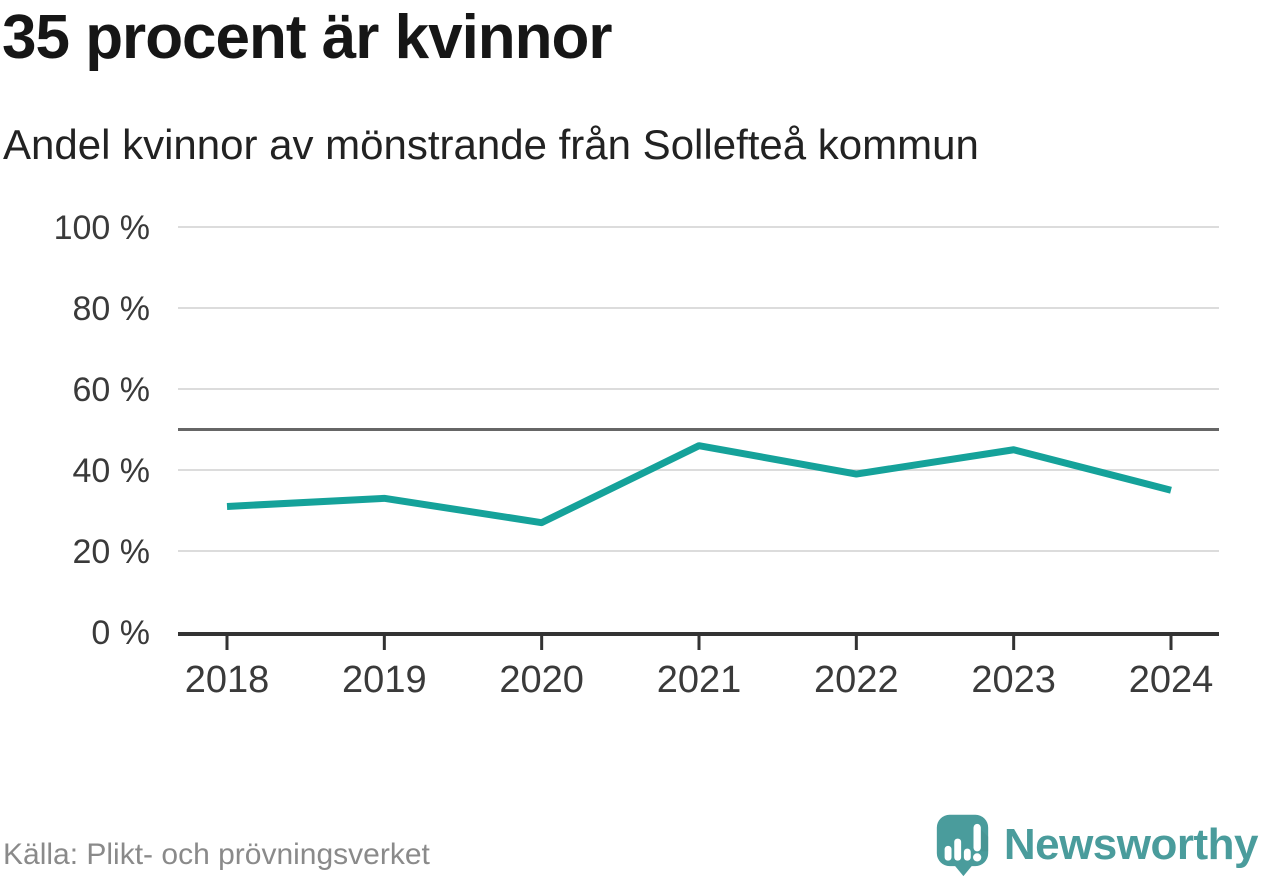 The width and height of the screenshot is (1262, 879). Describe the element at coordinates (216, 854) in the screenshot. I see `source-note: Källa: Plikt- och prövningsverket` at that location.